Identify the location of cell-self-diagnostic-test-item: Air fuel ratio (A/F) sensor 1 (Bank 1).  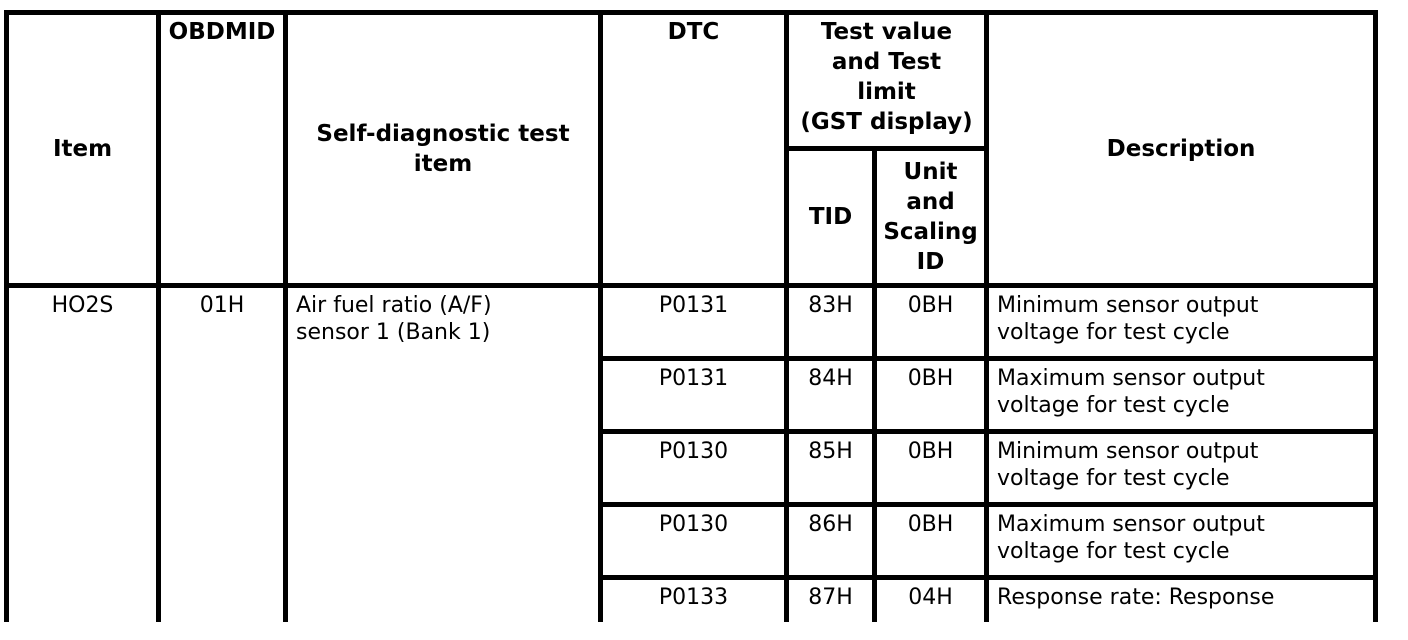
(443, 452).